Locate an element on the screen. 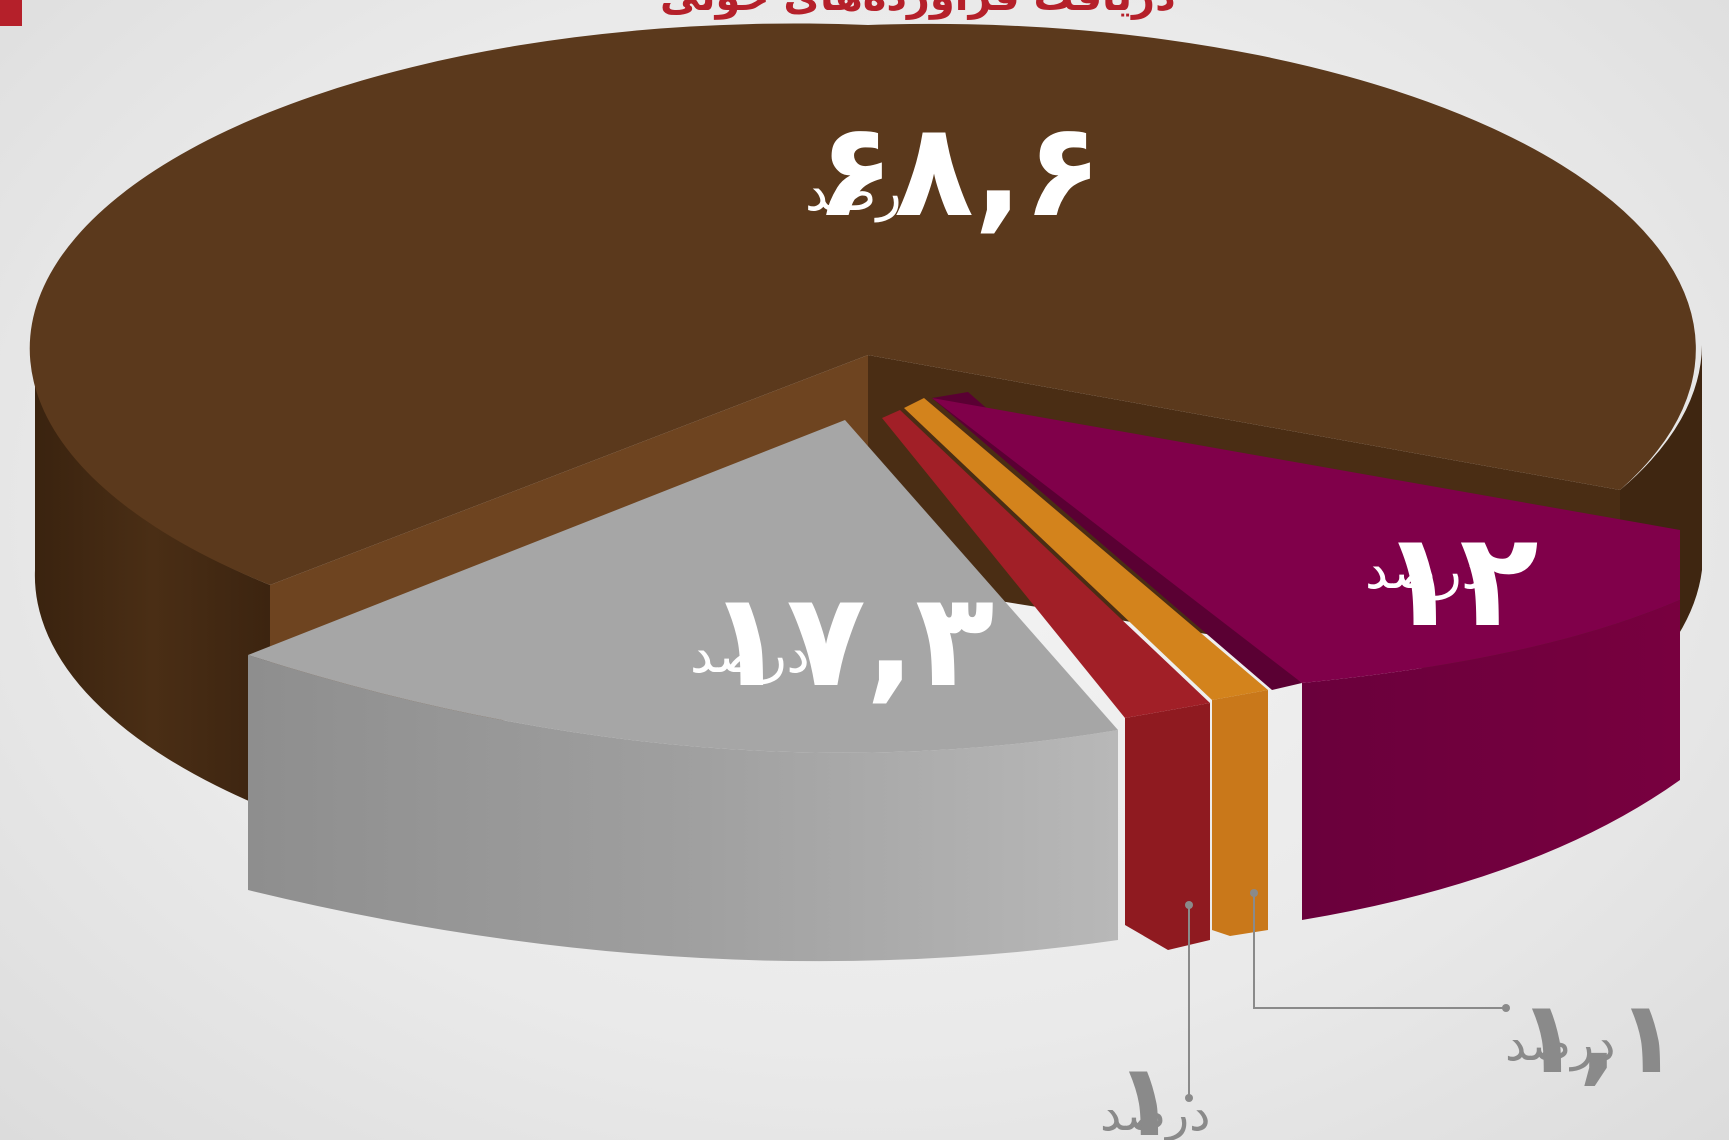 This screenshot has width=1729, height=1140. leader-dot-red-end is located at coordinates (1189, 1098).